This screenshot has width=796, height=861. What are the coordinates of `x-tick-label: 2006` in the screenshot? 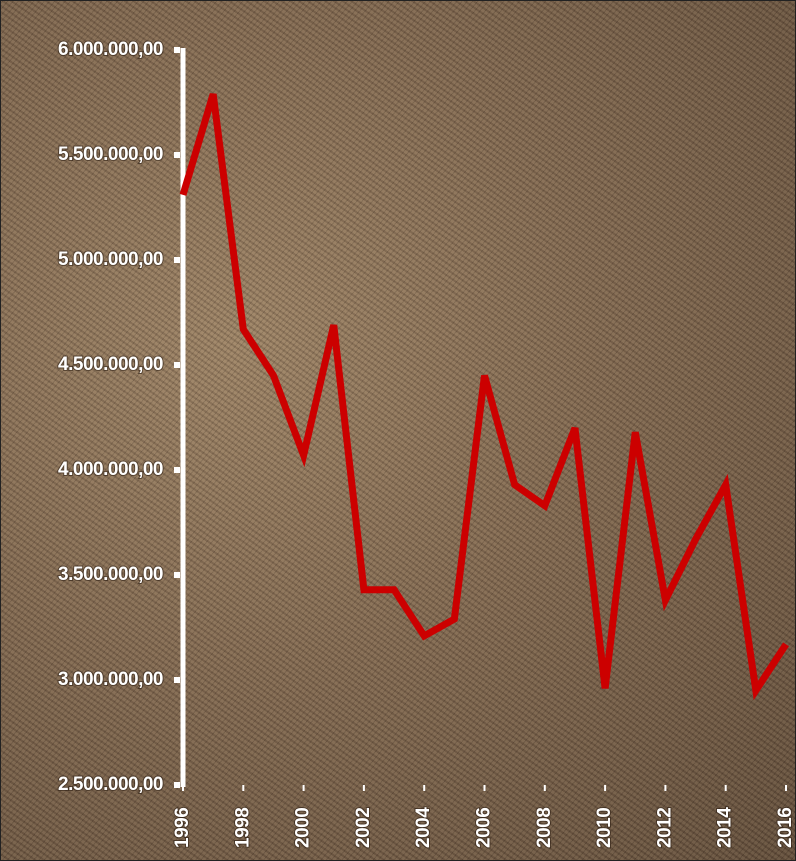 It's located at (484, 828).